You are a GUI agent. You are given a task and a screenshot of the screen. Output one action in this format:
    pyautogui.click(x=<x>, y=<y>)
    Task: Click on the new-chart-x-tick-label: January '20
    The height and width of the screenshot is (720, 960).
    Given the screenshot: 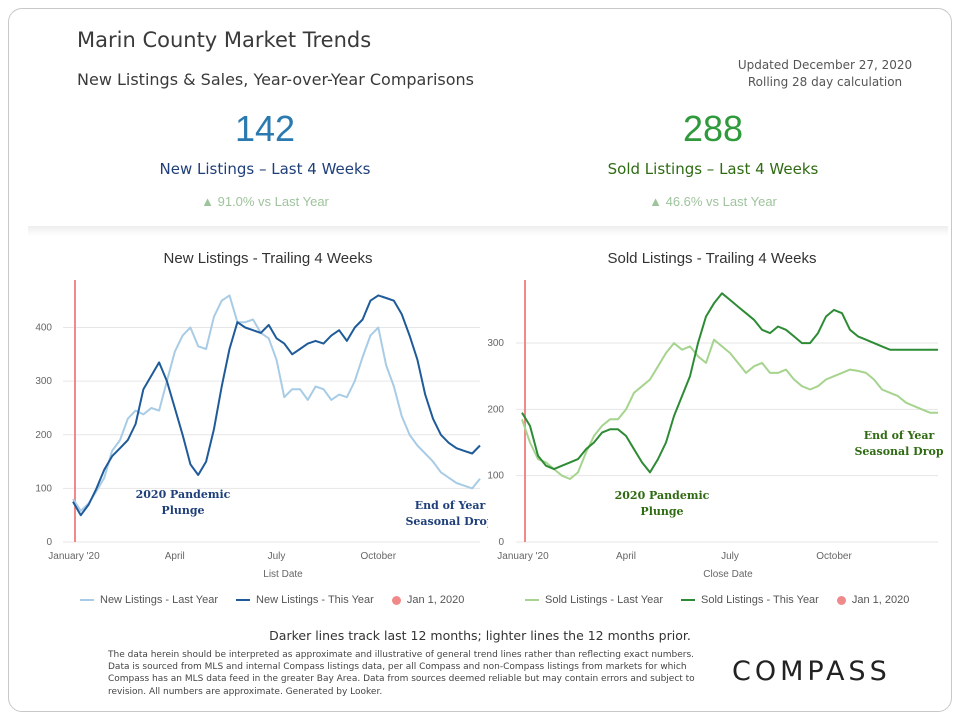 What is the action you would take?
    pyautogui.click(x=74, y=556)
    